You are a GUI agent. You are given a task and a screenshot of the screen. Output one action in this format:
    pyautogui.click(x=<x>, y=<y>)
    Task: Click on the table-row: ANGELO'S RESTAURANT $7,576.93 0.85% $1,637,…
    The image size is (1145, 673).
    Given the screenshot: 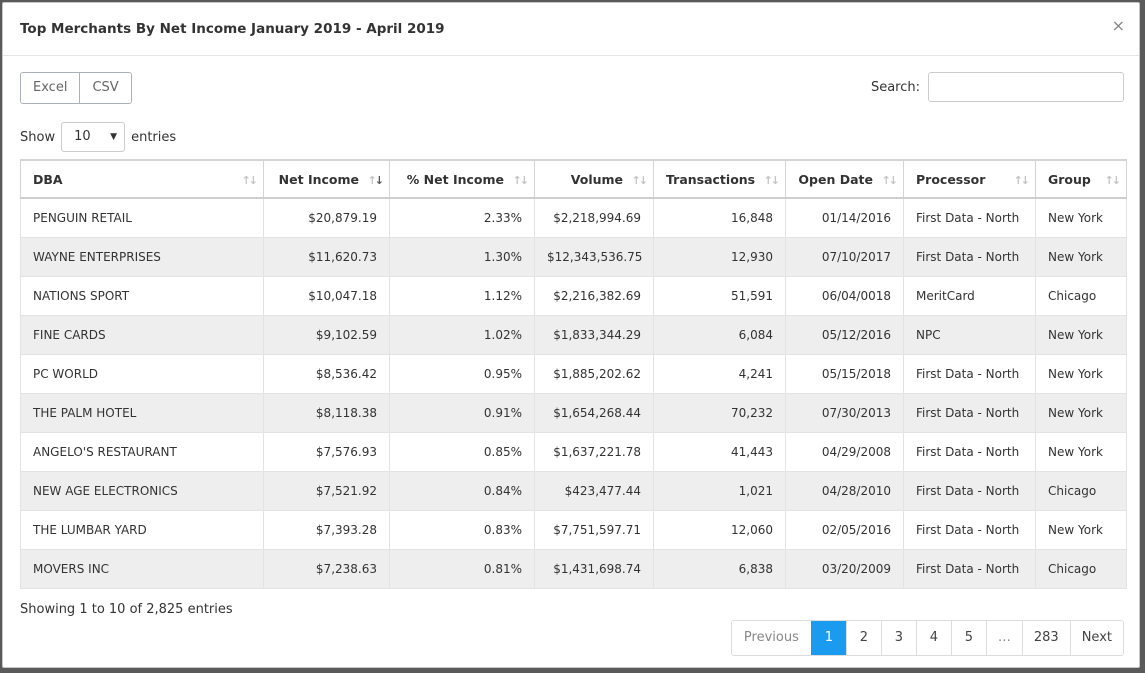 What is the action you would take?
    pyautogui.click(x=573, y=451)
    